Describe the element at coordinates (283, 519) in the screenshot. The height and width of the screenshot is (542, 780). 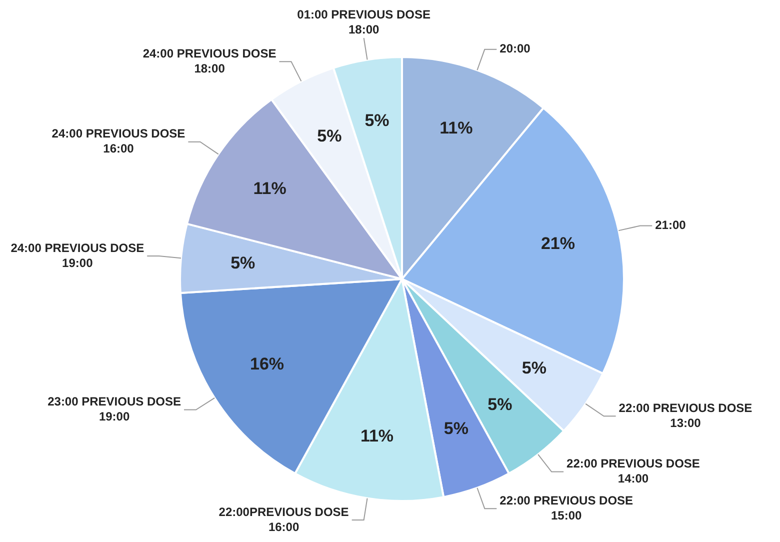
I see `slice-label: 22:00PREVIOUS DOSE 16:00` at that location.